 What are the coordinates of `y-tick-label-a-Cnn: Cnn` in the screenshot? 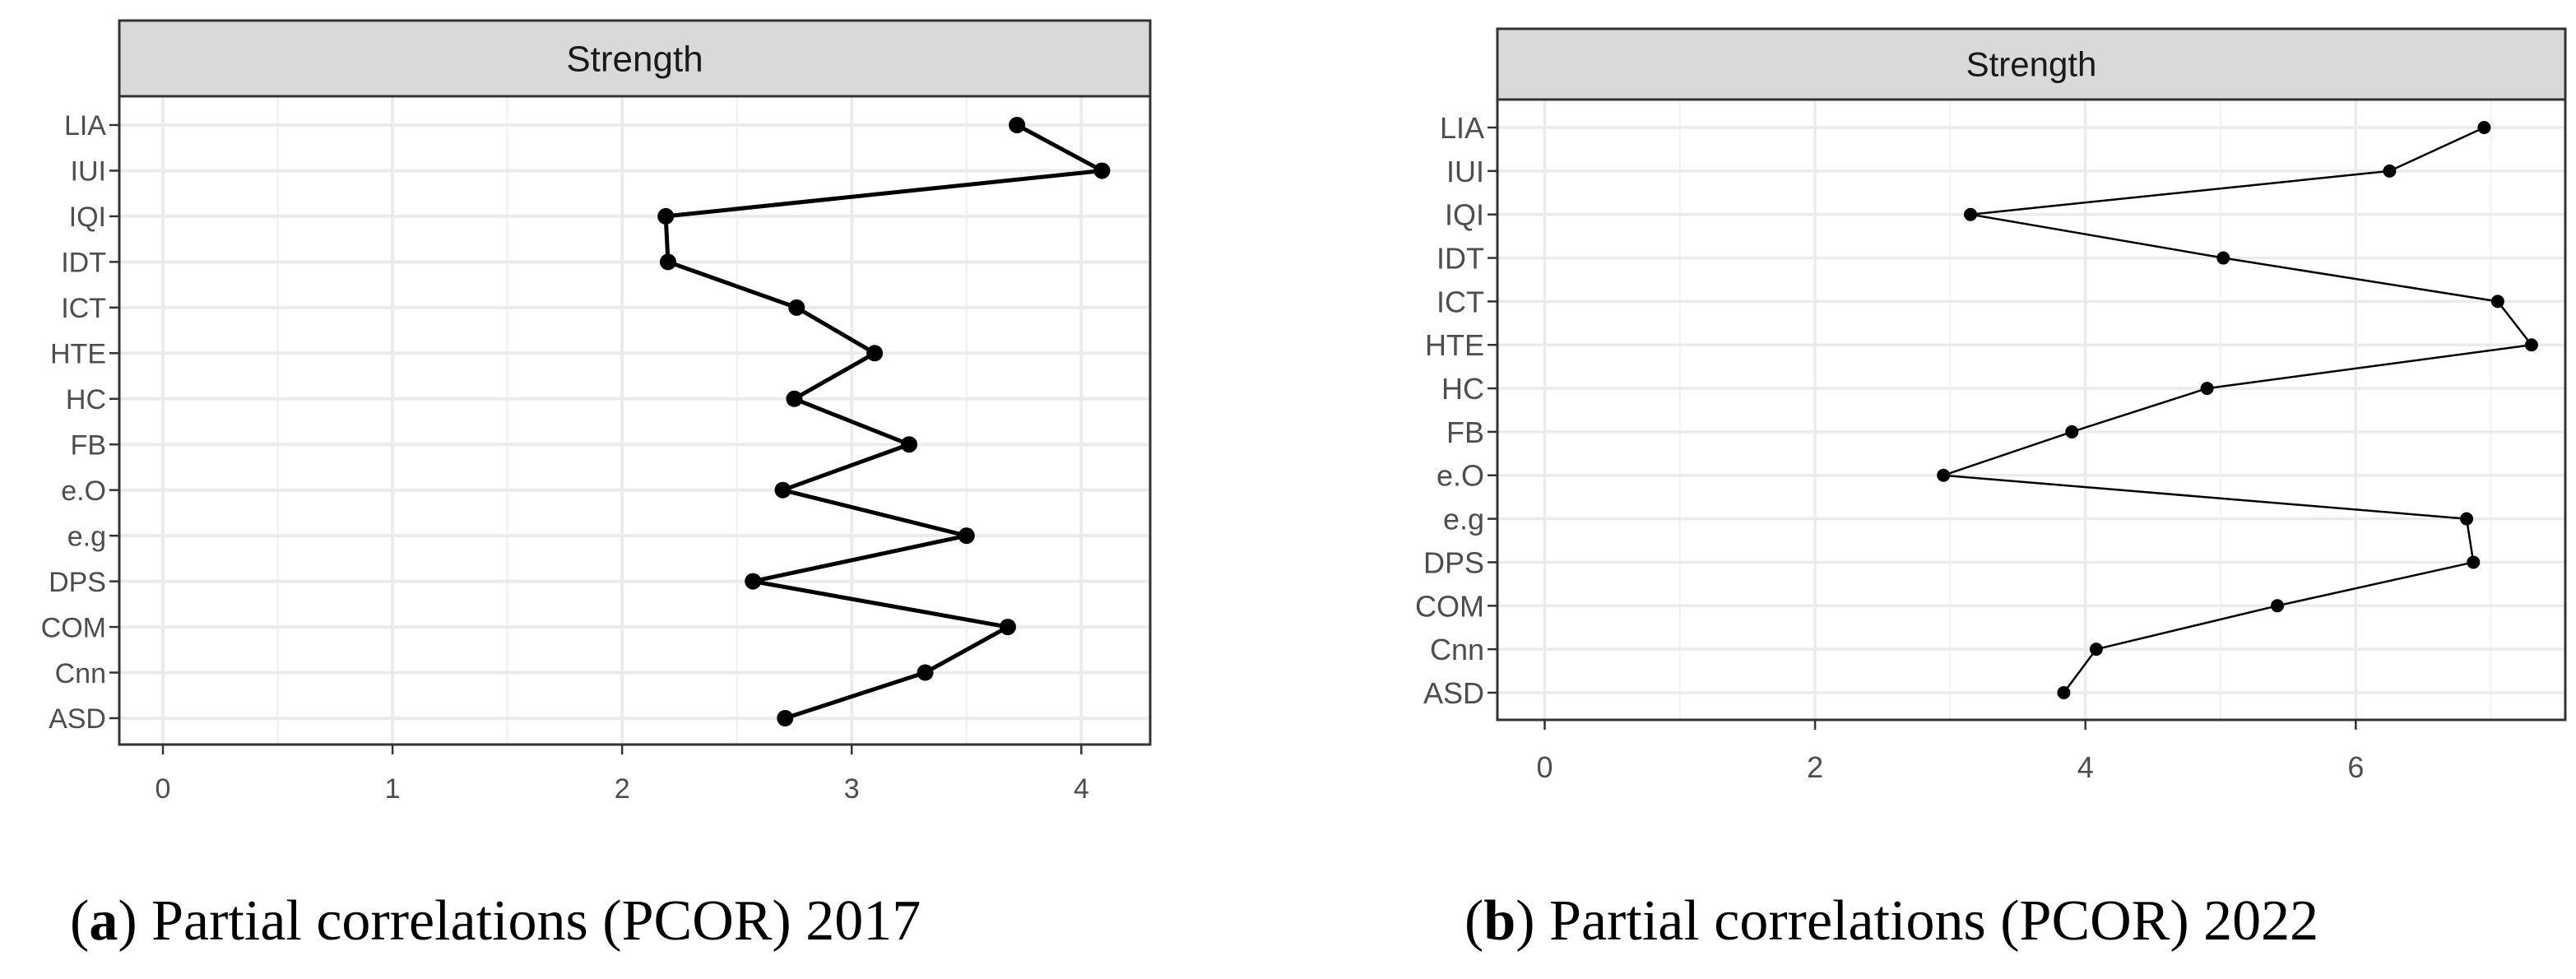 It's located at (80, 673).